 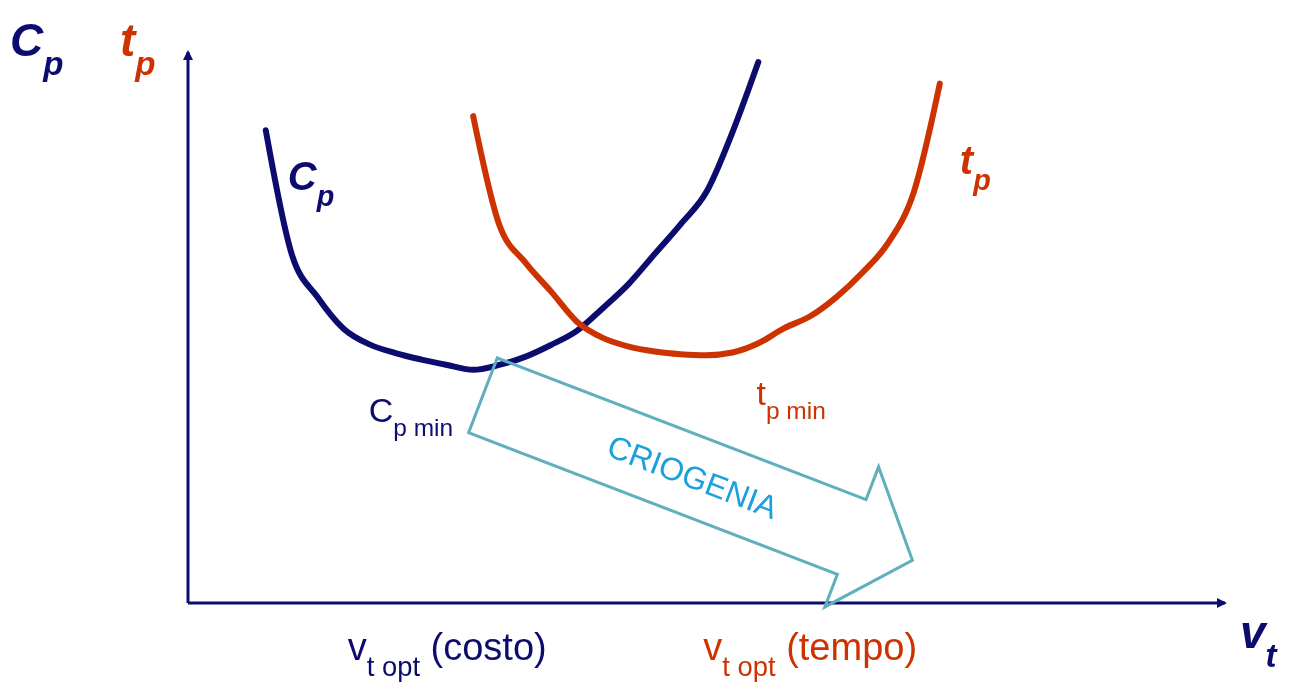 What do you see at coordinates (311, 183) in the screenshot?
I see `series-label: C$_{p}$` at bounding box center [311, 183].